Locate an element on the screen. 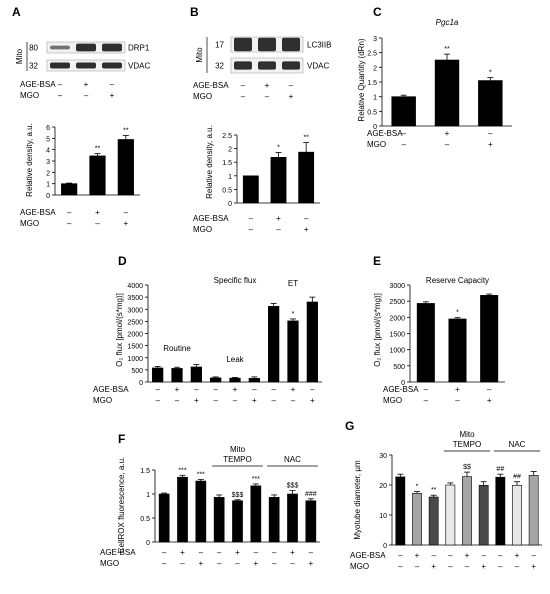 The image size is (550, 594). y-tick-label: 2500 is located at coordinates (397, 302).